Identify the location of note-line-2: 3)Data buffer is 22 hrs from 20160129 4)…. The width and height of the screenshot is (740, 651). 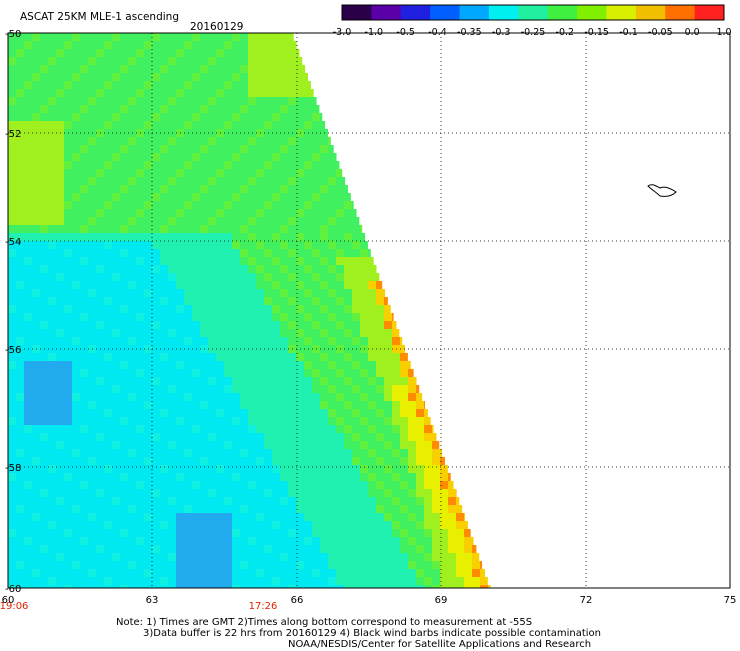
(372, 634).